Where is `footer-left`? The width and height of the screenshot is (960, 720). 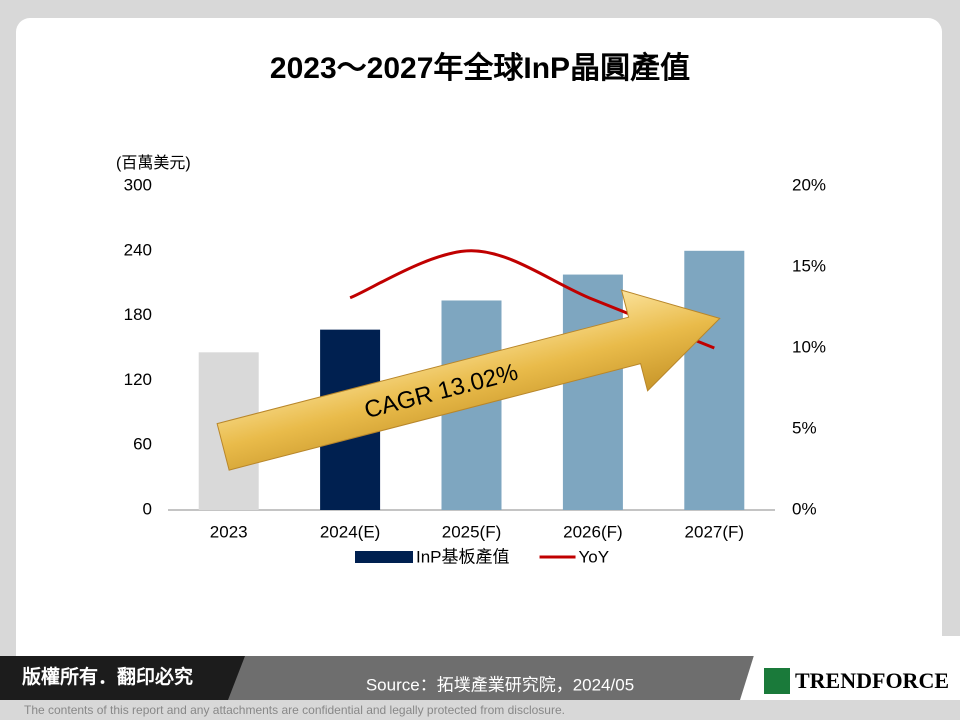
footer-left is located at coordinates (122, 678).